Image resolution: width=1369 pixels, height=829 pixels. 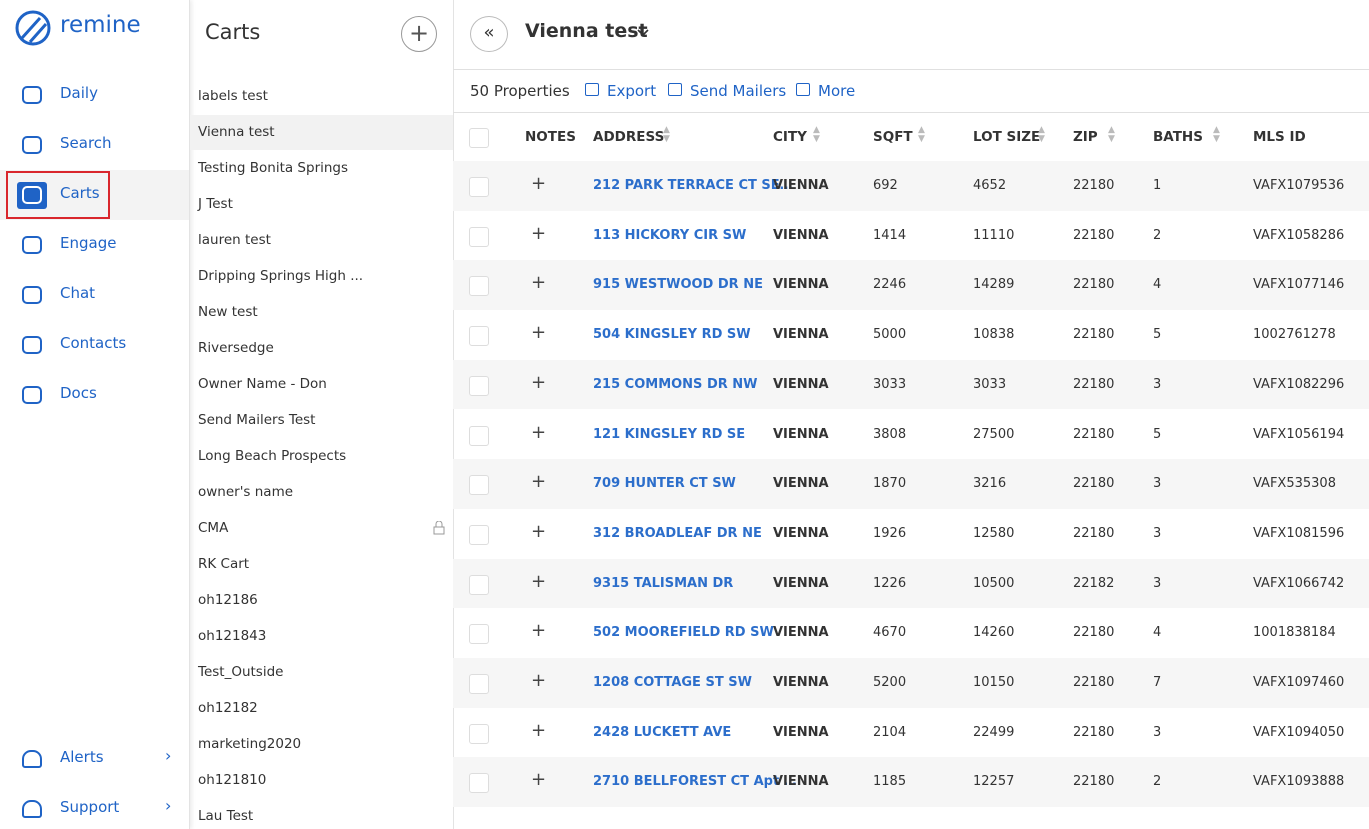 I want to click on cell: 504 KINGSLEY RD SW, so click(x=672, y=335).